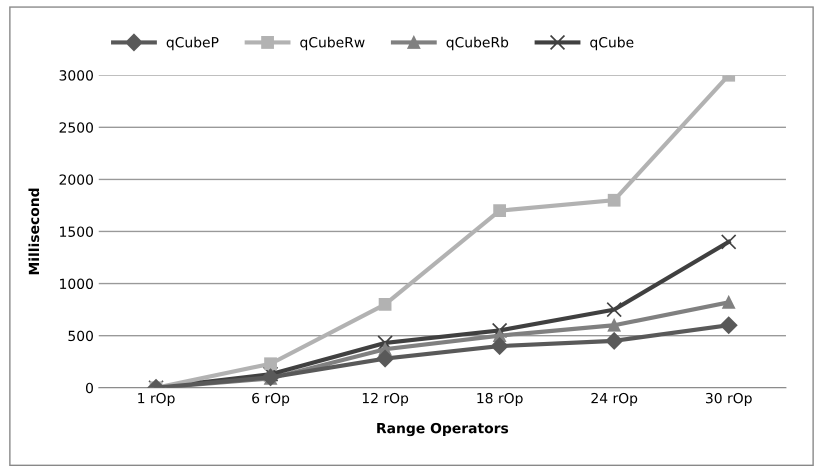 The height and width of the screenshot is (470, 823). I want to click on y-tick-label: 0, so click(89, 388).